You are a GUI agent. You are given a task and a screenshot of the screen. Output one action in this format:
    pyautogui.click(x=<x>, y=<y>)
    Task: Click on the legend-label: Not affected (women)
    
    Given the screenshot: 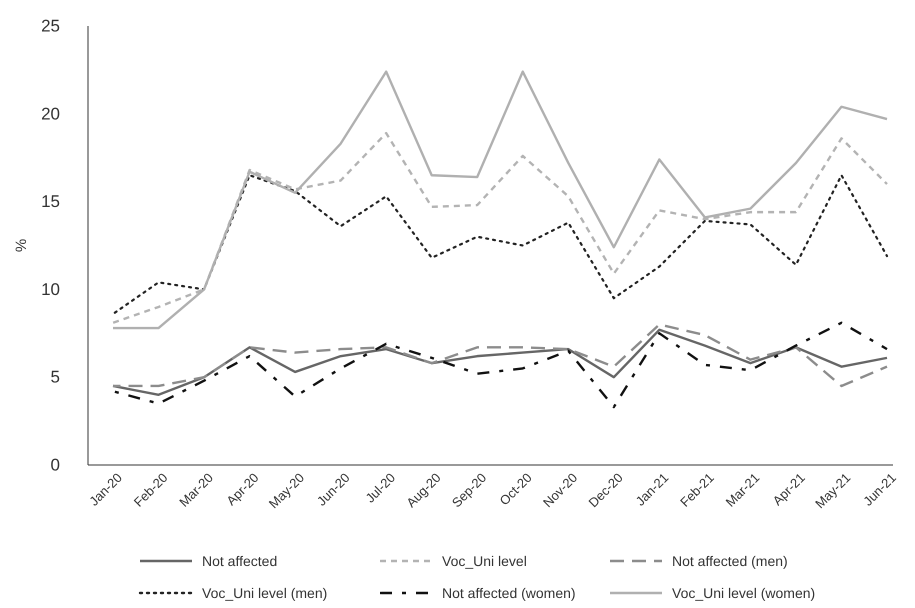 What is the action you would take?
    pyautogui.click(x=509, y=593)
    